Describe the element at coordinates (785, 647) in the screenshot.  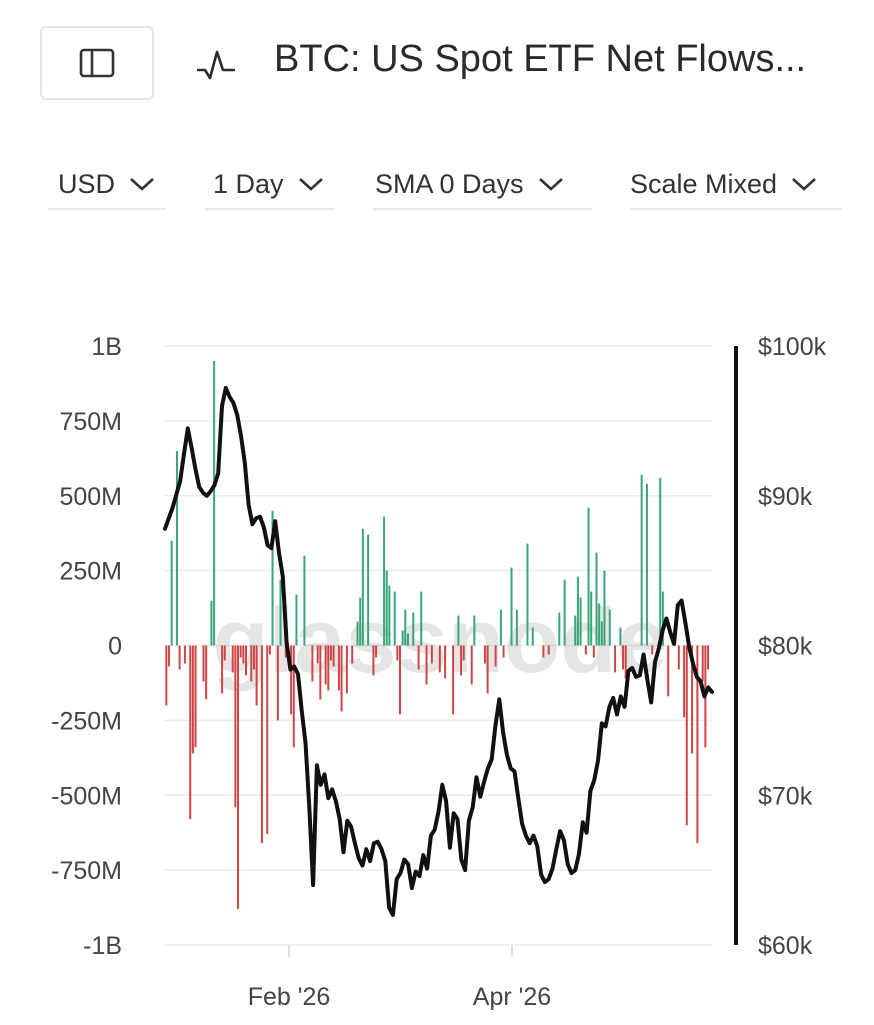
I see `right-tick-label: $80k` at that location.